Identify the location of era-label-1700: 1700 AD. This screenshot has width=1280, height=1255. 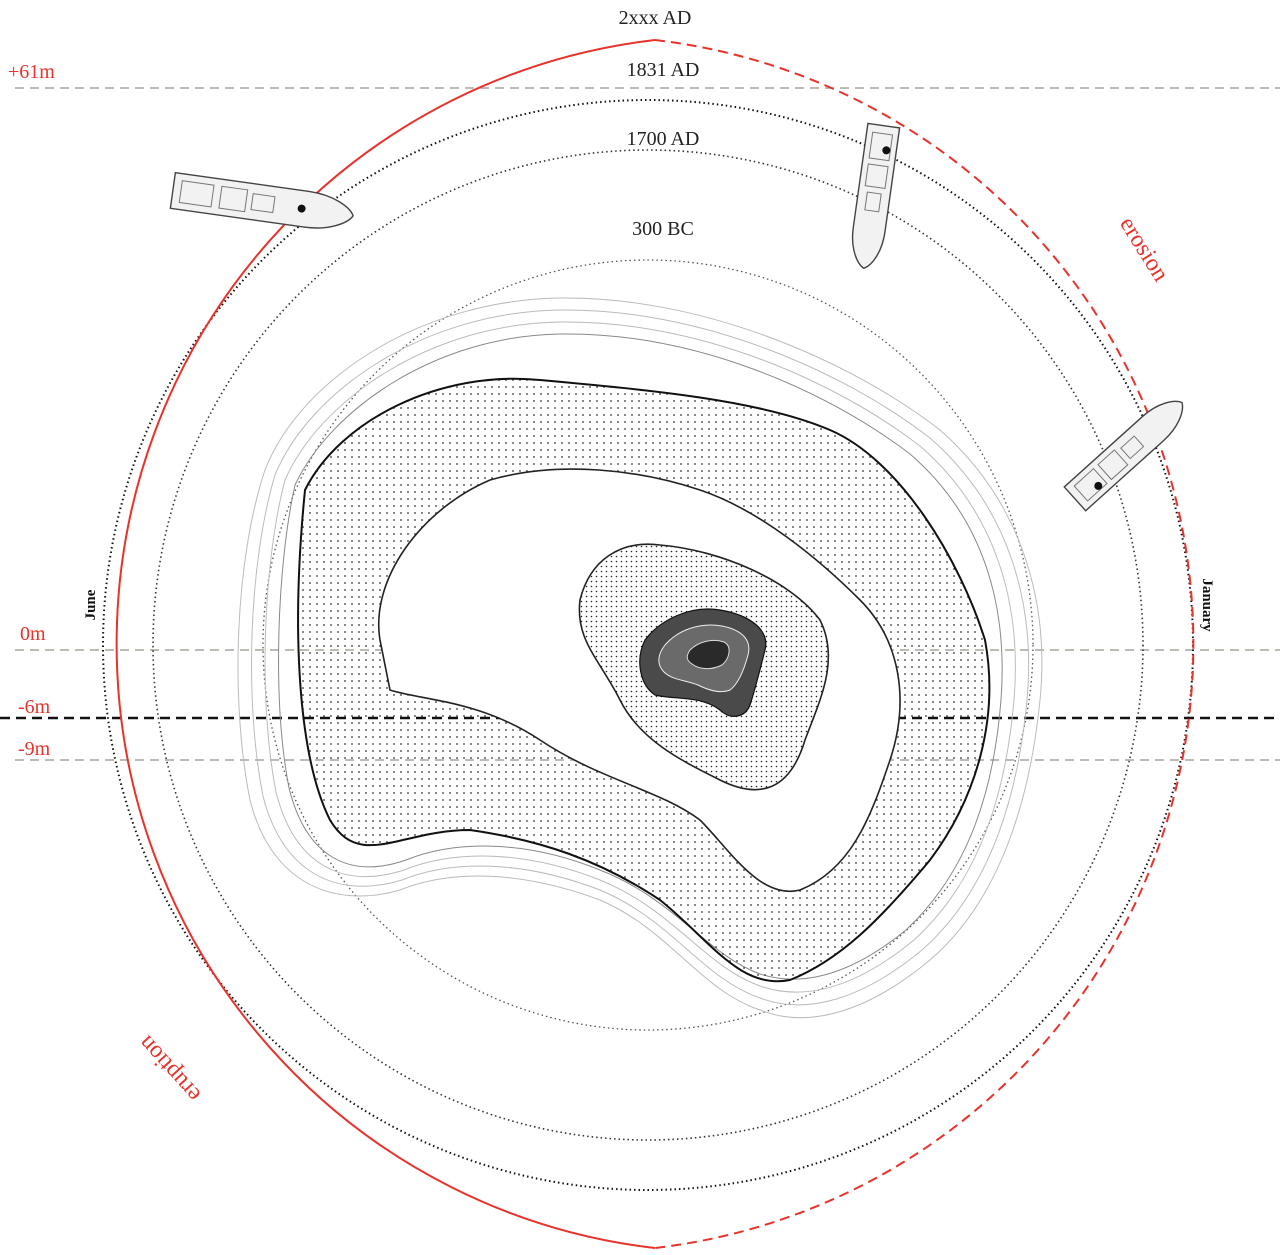
(663, 139).